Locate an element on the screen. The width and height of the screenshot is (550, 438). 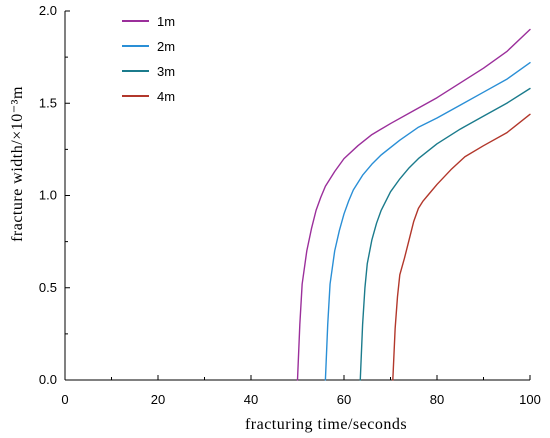
legend: 1m 2m 3m 4m is located at coordinates (148, 59).